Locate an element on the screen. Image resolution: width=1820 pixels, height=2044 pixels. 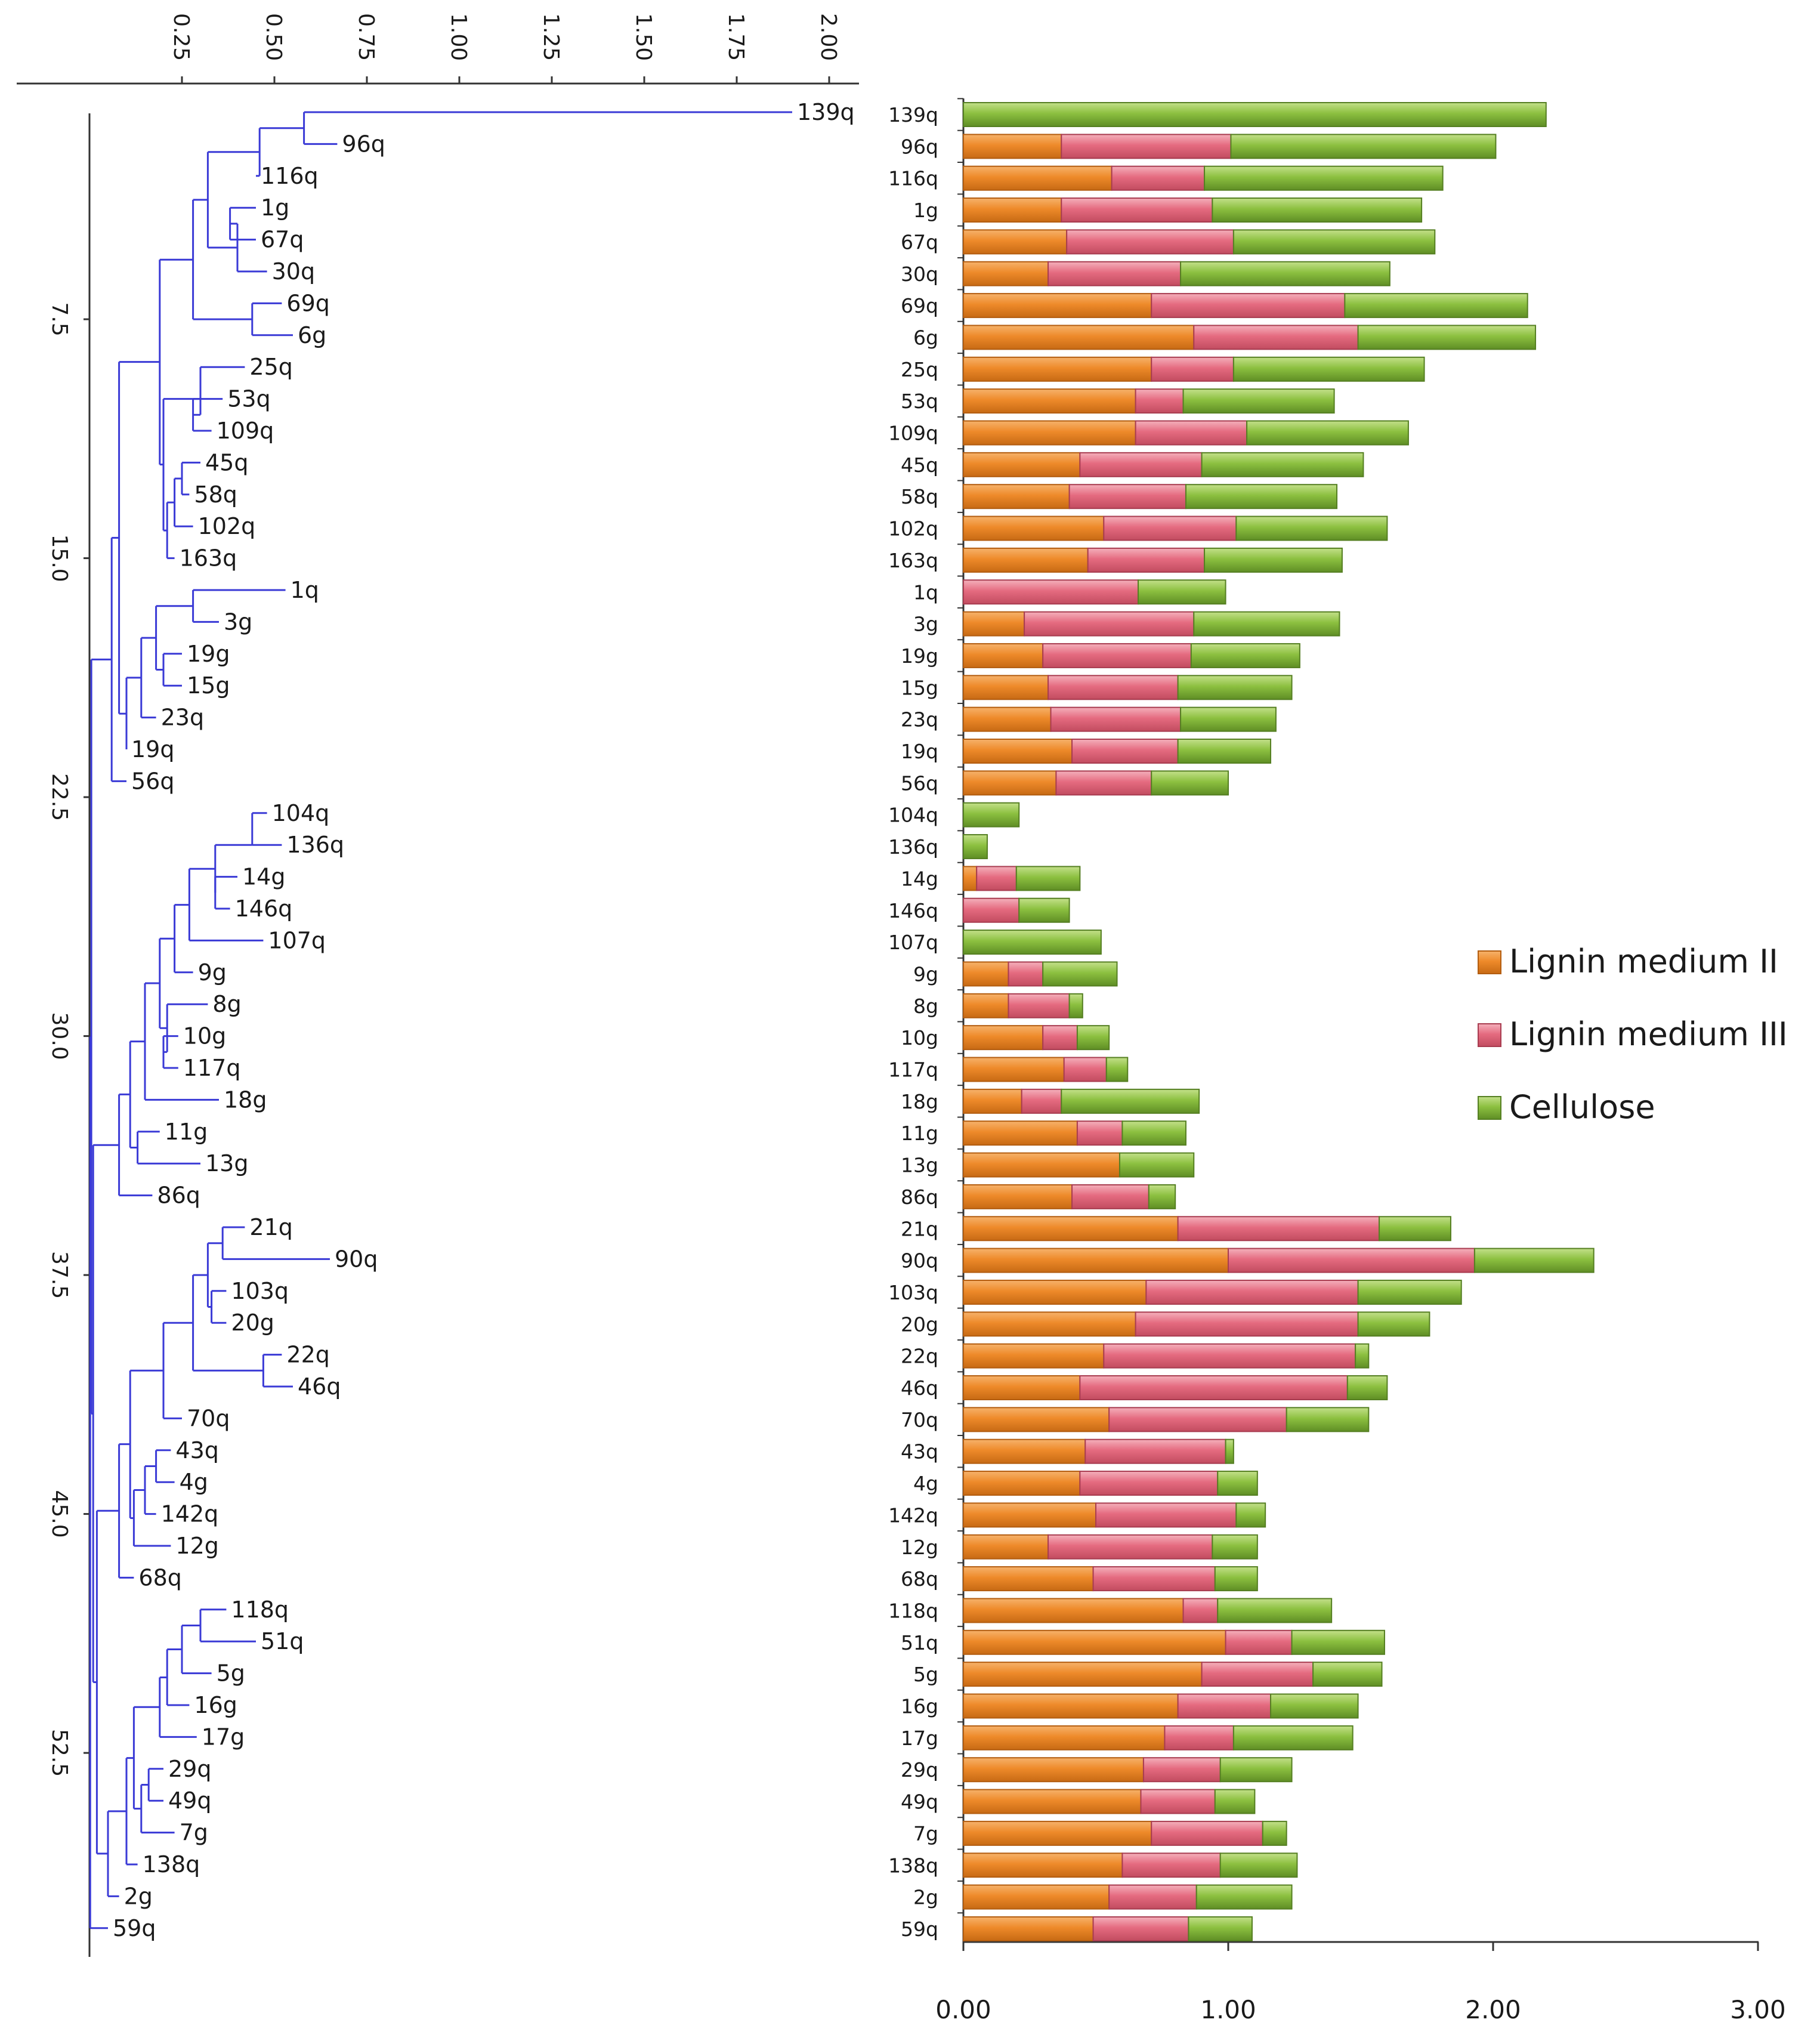
leaf-label: 1g is located at coordinates (275, 207).